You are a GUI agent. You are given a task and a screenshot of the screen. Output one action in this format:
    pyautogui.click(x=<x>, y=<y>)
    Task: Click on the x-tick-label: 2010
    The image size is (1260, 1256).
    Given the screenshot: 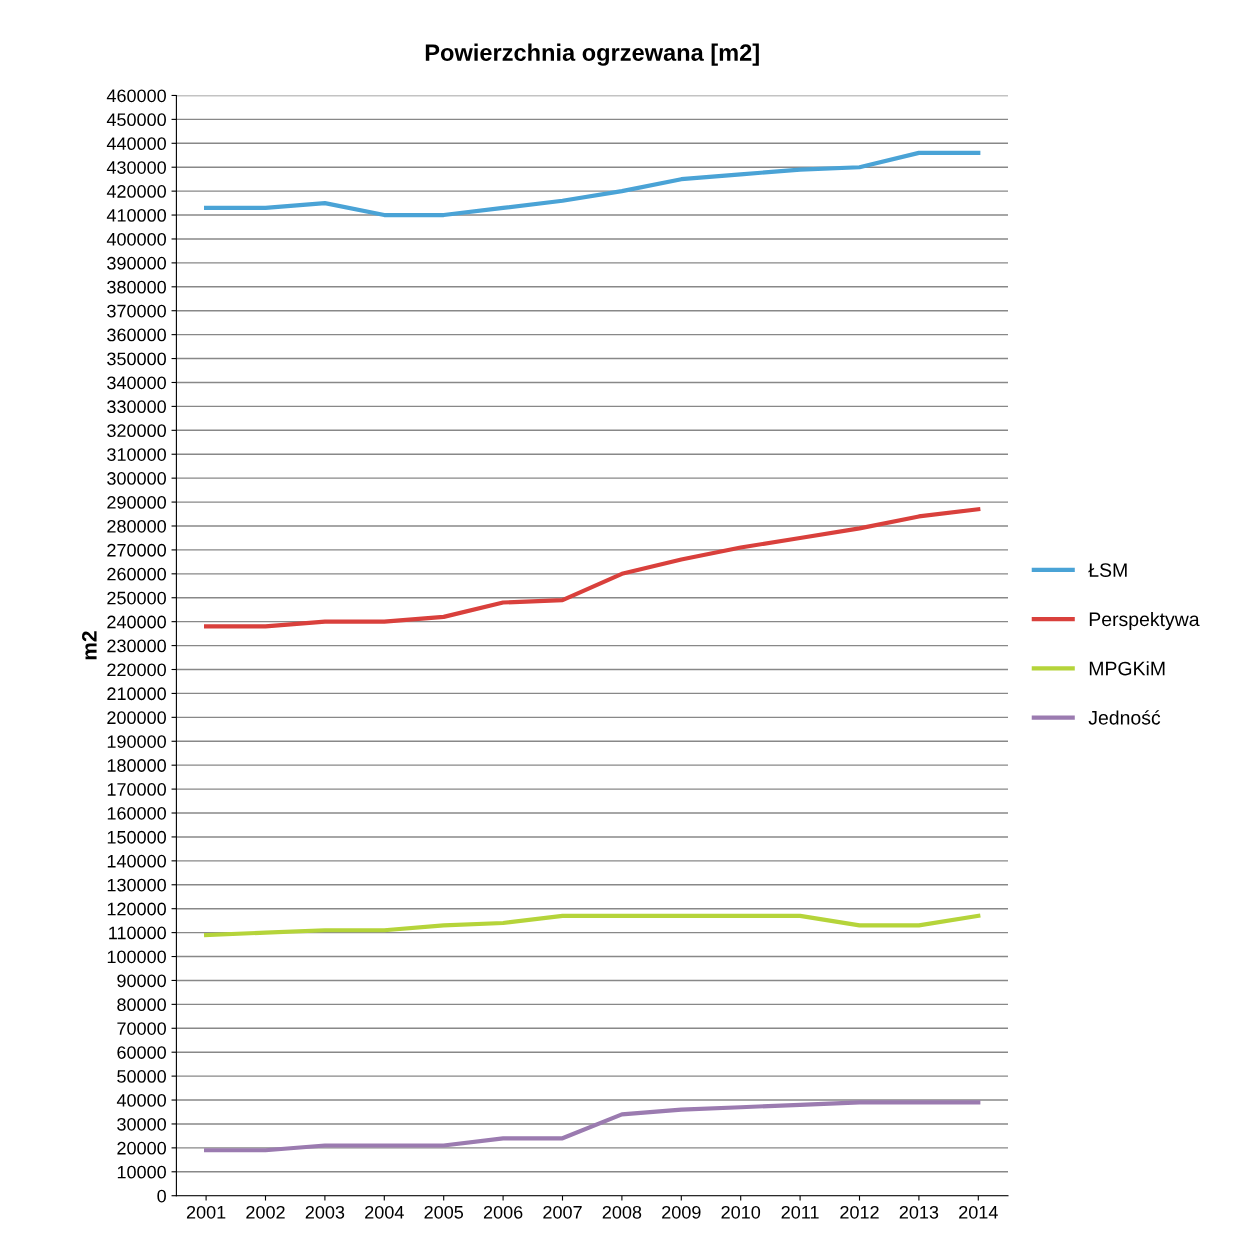 What is the action you would take?
    pyautogui.click(x=741, y=1212)
    